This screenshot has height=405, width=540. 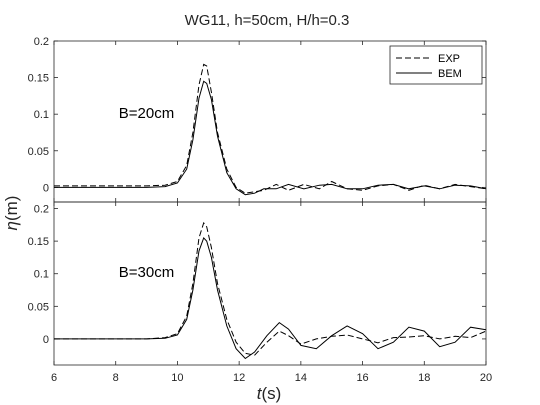 I want to click on legend-label-exp: EXP, so click(x=449, y=59).